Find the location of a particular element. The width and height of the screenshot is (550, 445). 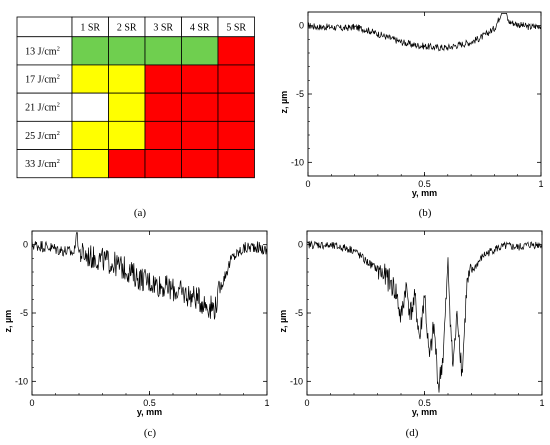

profile-line-d is located at coordinates (424, 316).